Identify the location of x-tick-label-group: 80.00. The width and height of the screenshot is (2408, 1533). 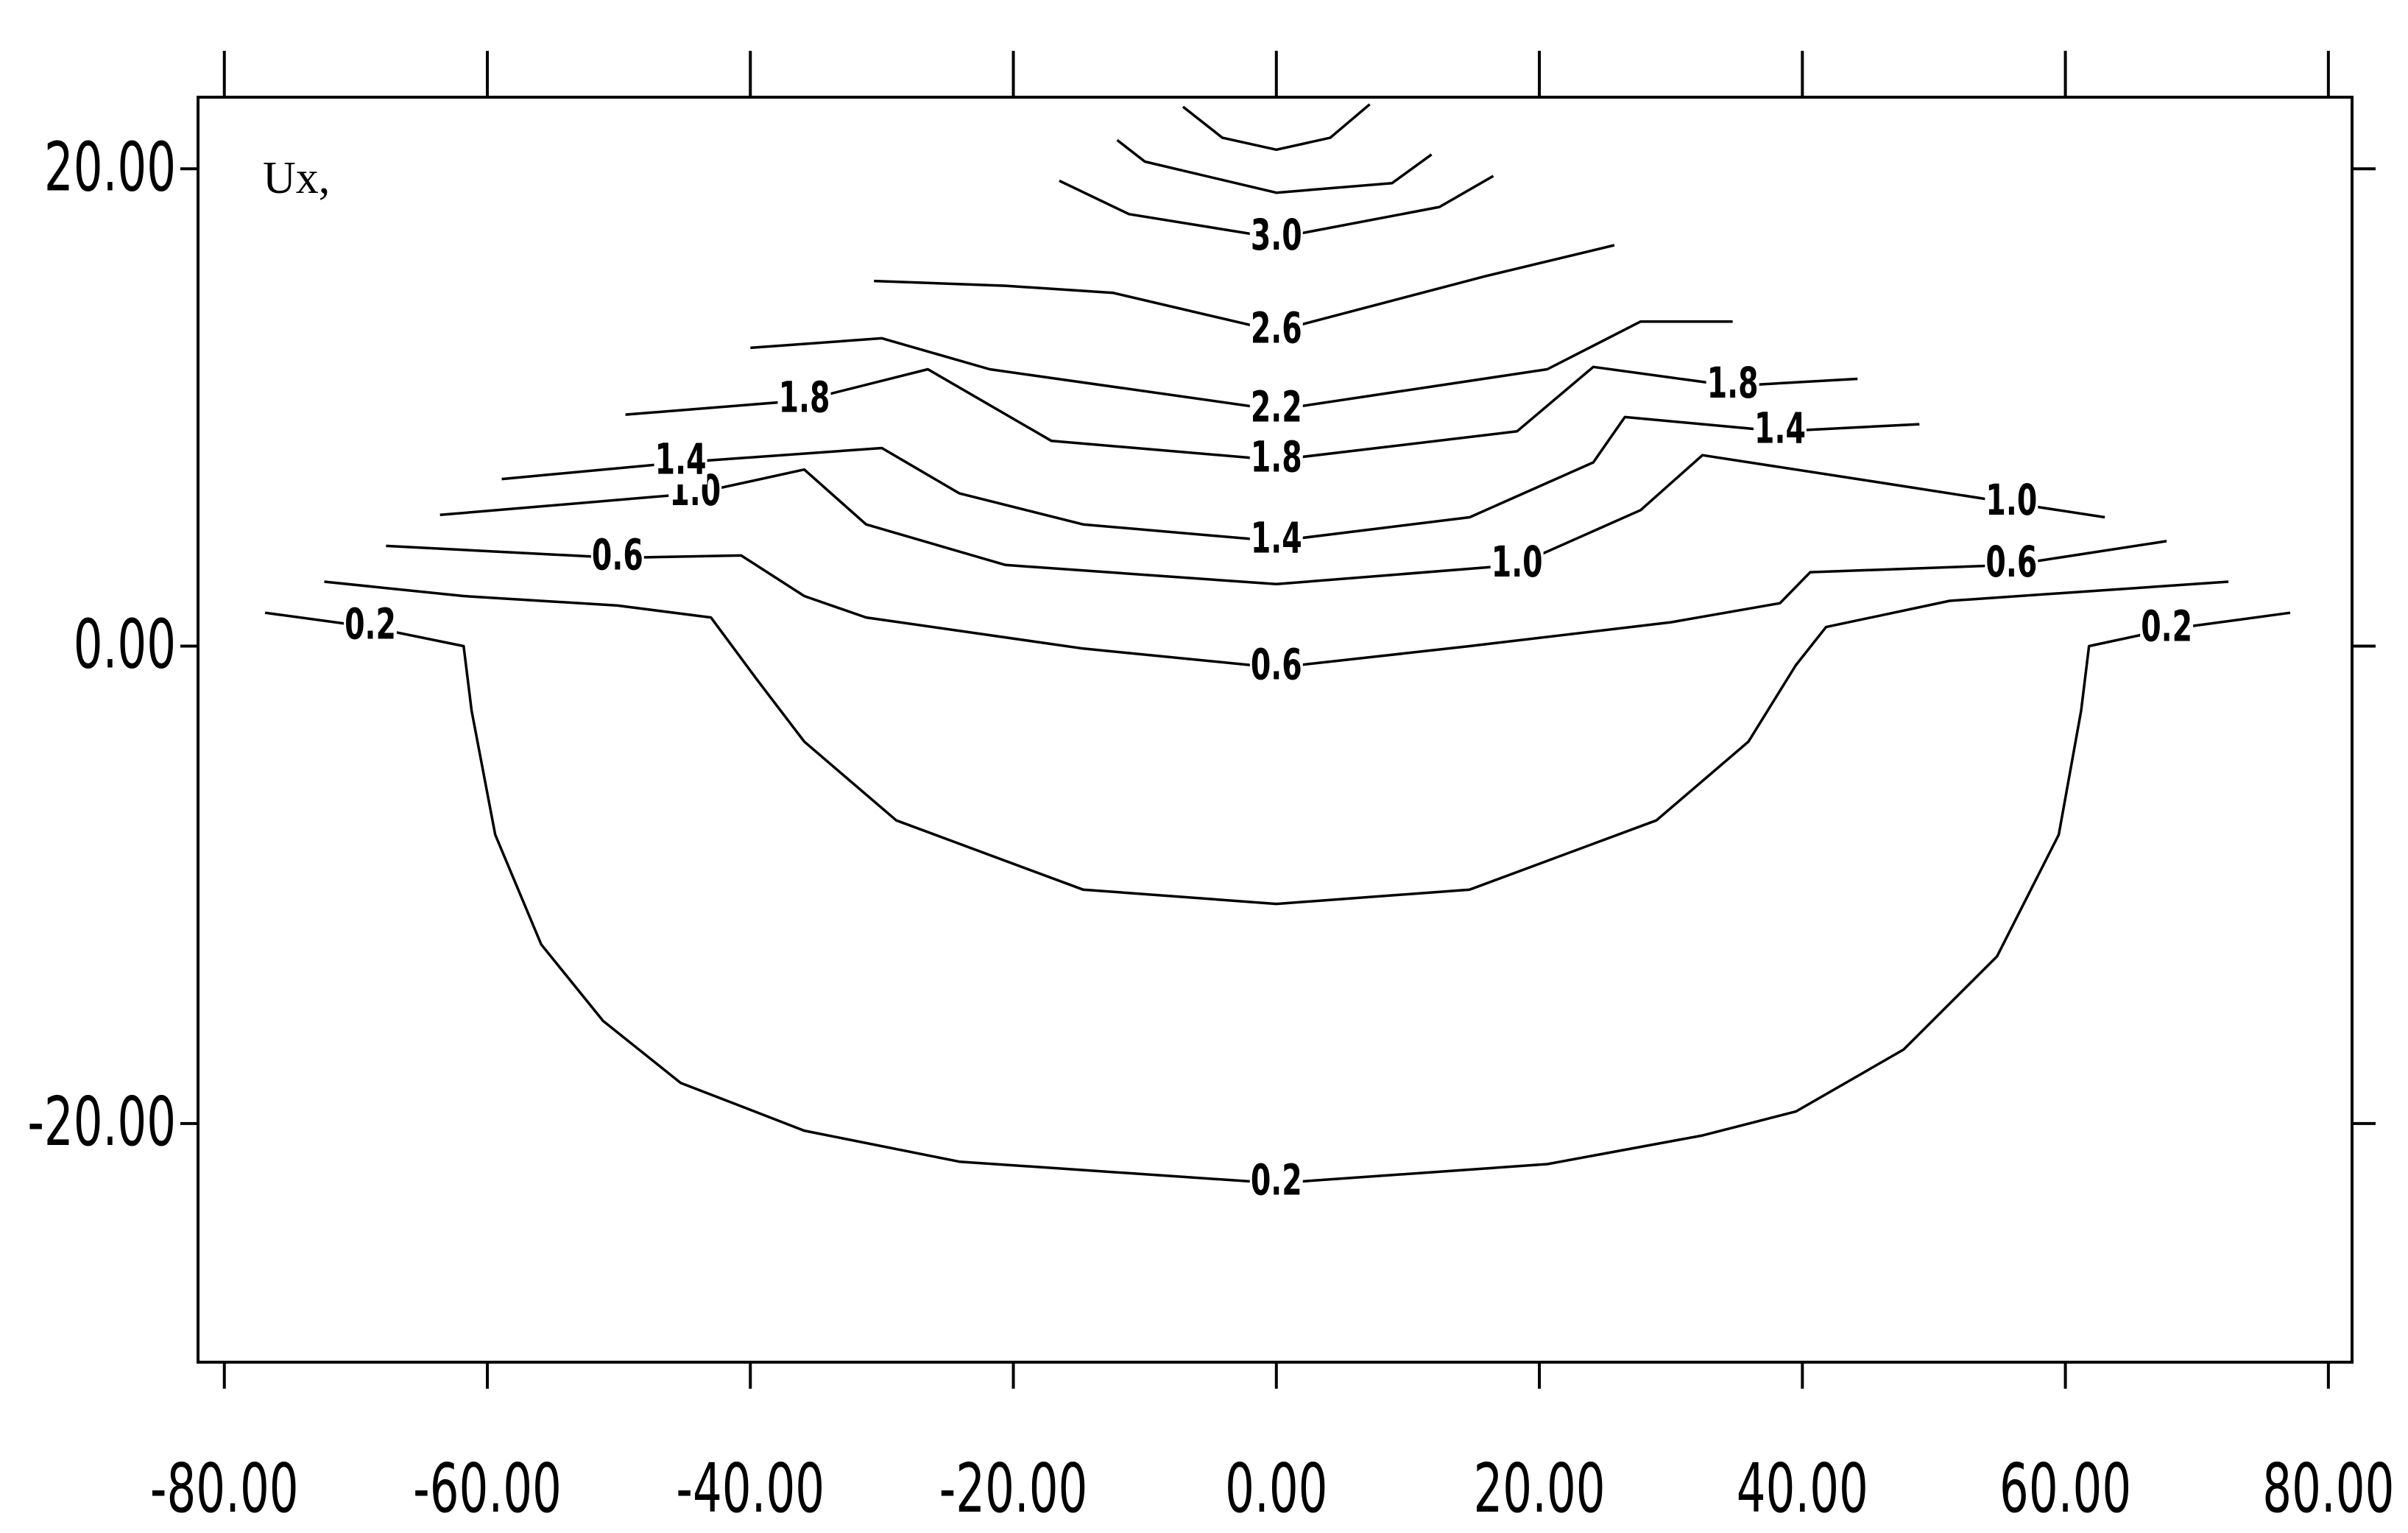
(2328, 1489).